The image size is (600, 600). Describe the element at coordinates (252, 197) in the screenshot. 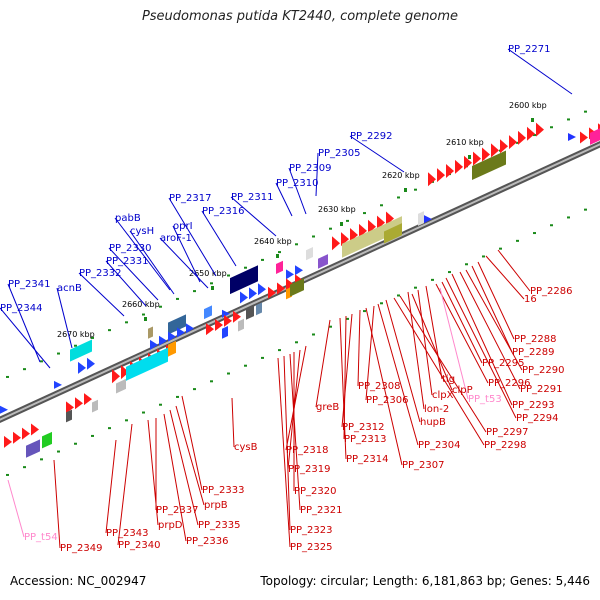

I see `label-forward-pp-2311: PP_2311` at that location.